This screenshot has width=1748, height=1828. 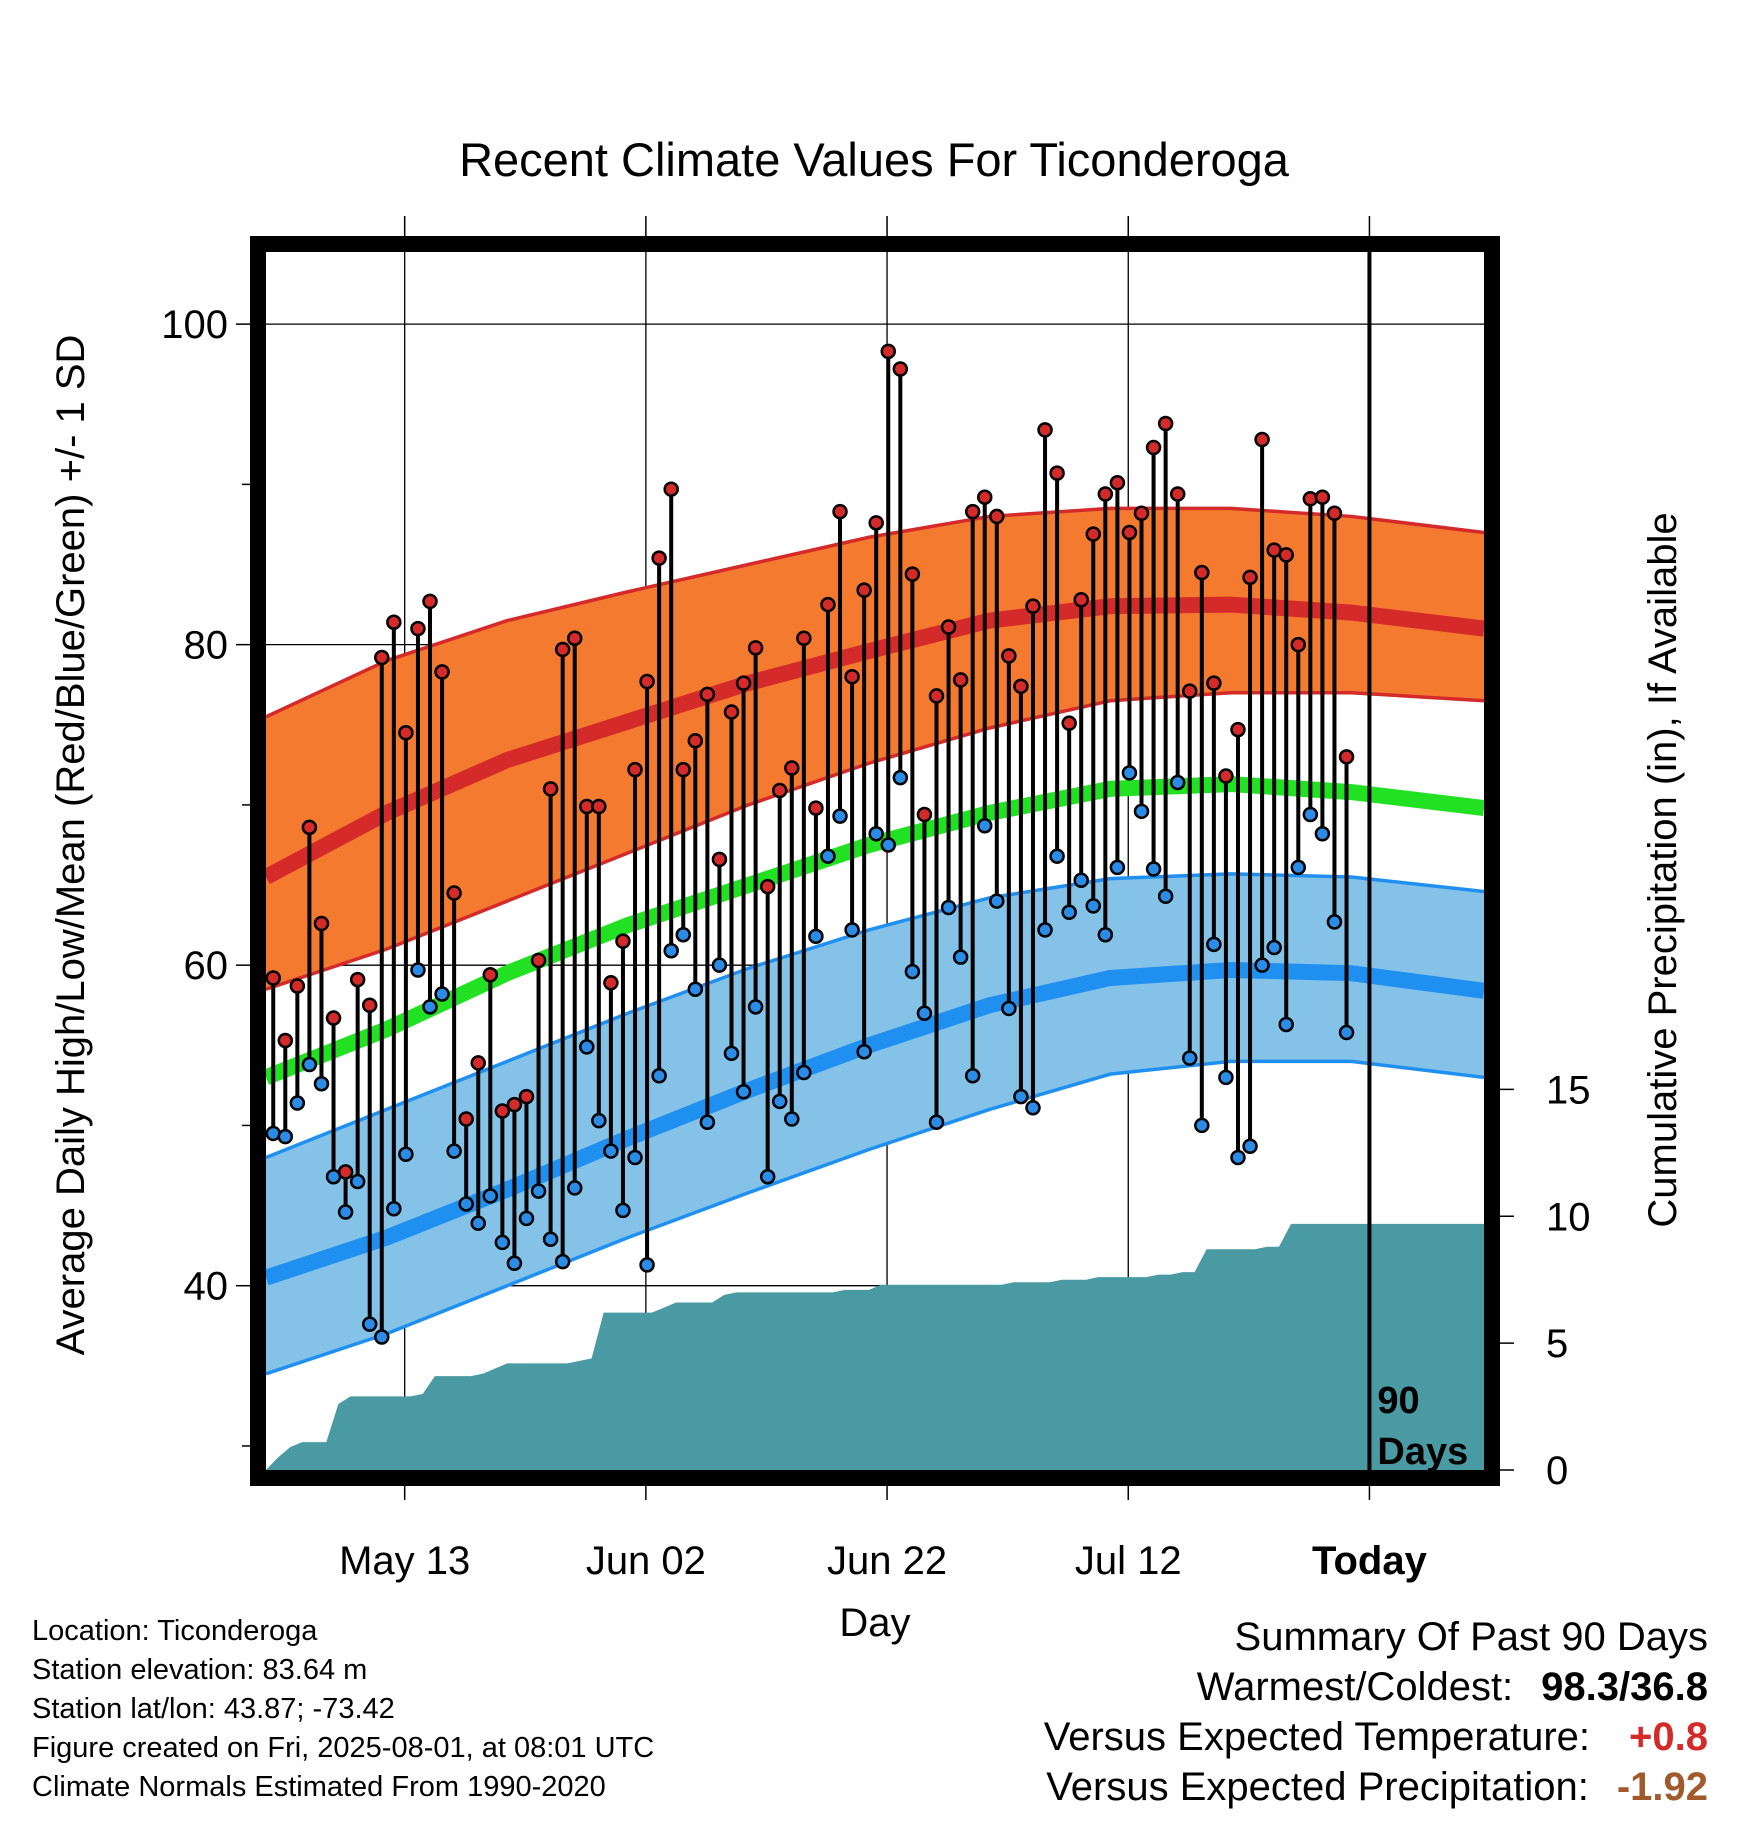 I want to click on info-location: Location: Ticonderoga, so click(x=175, y=1631).